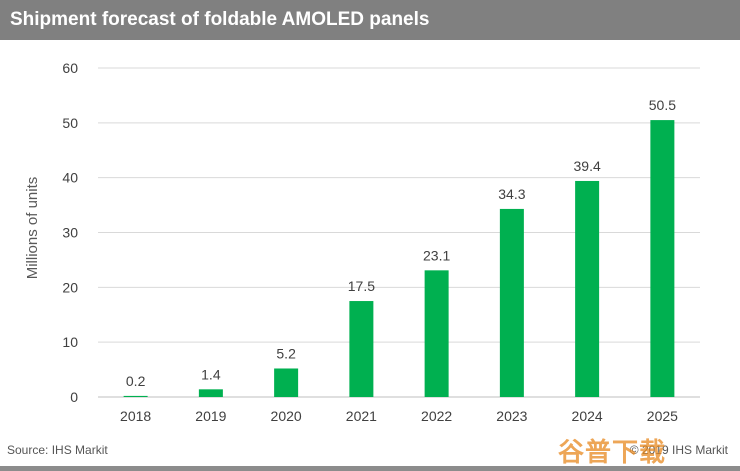 The width and height of the screenshot is (740, 471). What do you see at coordinates (70, 342) in the screenshot?
I see `y-tick-label: 10` at bounding box center [70, 342].